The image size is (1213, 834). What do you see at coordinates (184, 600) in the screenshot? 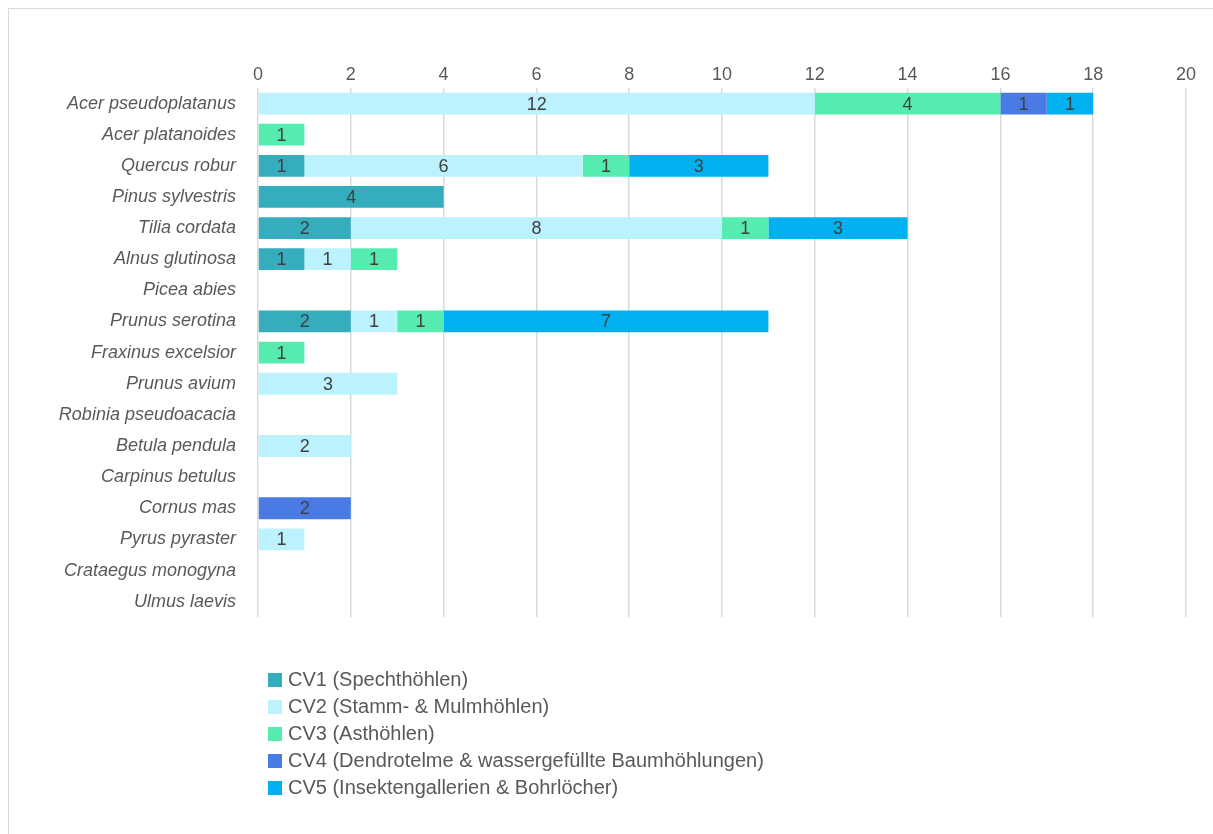
I see `y-tick-label: Ulmus laevis` at bounding box center [184, 600].